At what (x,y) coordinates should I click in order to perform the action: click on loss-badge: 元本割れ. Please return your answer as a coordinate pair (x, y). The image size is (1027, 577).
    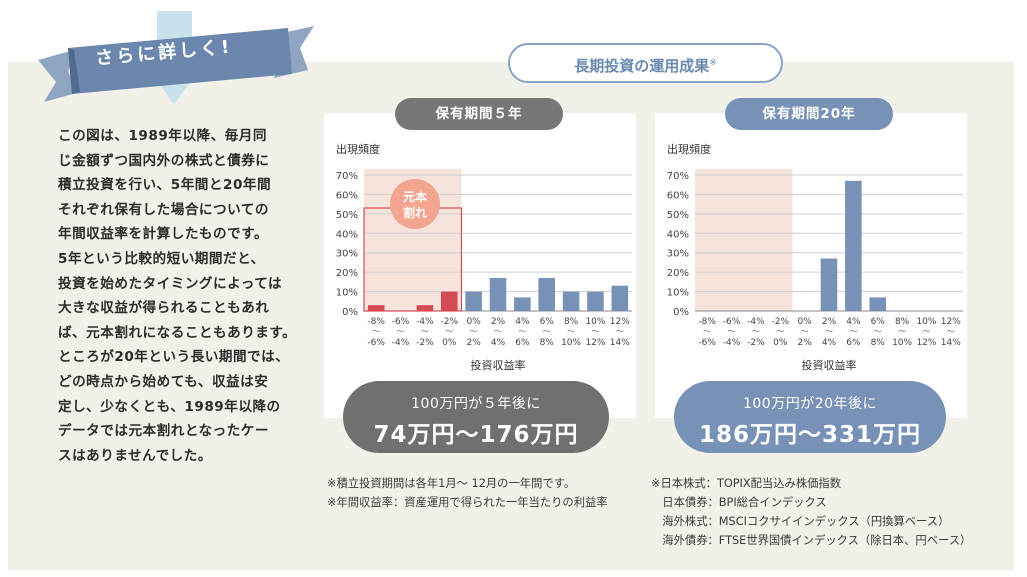
    Looking at the image, I should click on (415, 204).